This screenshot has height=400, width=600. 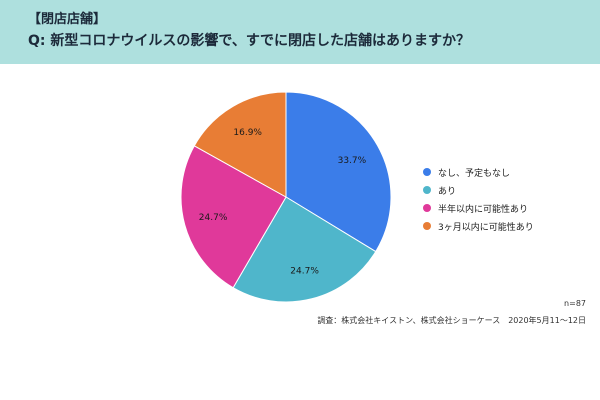 What do you see at coordinates (249, 41) in the screenshot?
I see `survey-question: Q: 新型コロナウイルスの影響で、すでに閉店した店舗はありますか？` at bounding box center [249, 41].